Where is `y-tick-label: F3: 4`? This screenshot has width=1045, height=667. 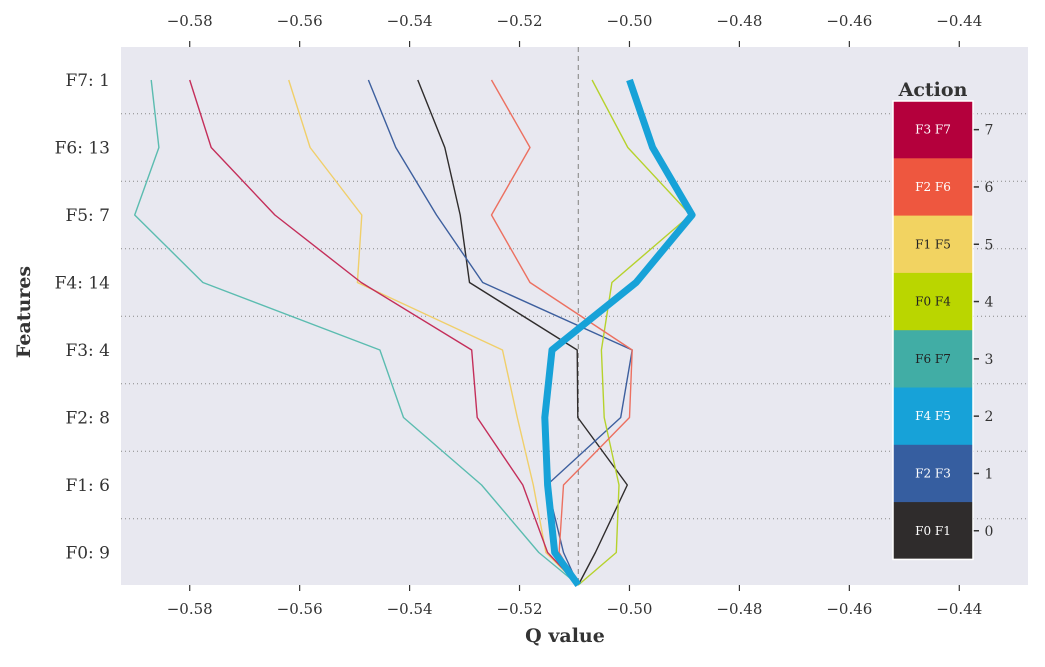
y-tick-label: F3: 4 is located at coordinates (87, 351).